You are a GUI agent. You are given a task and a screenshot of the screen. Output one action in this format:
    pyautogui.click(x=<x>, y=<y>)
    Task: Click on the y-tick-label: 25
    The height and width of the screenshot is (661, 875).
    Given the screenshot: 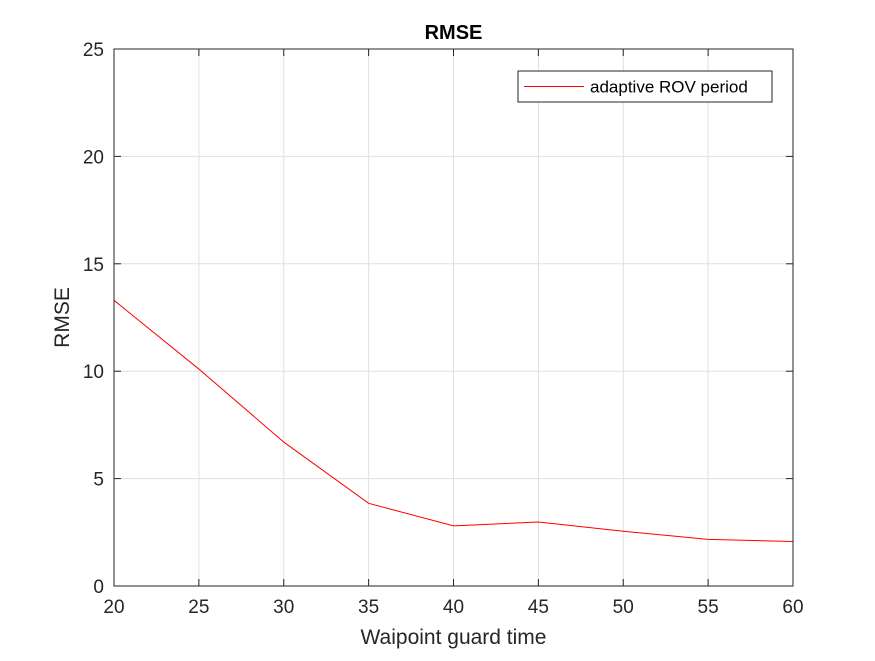 What is the action you would take?
    pyautogui.click(x=93, y=50)
    